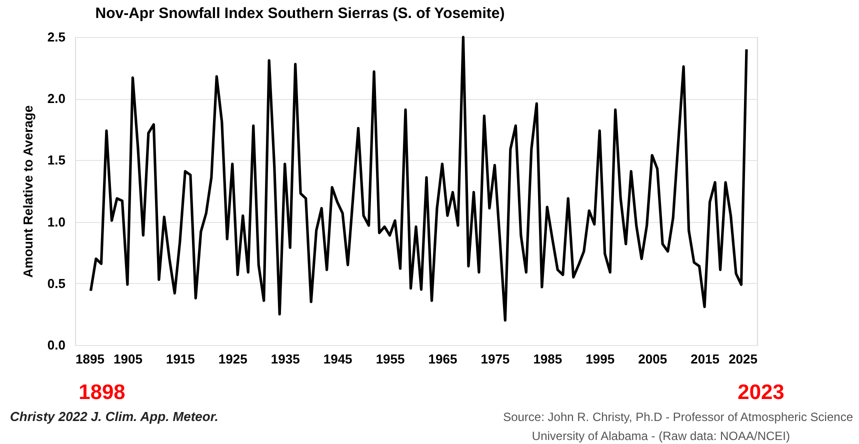 The width and height of the screenshot is (859, 444). What do you see at coordinates (56, 37) in the screenshot?
I see `y-tick-label: 2.5` at bounding box center [56, 37].